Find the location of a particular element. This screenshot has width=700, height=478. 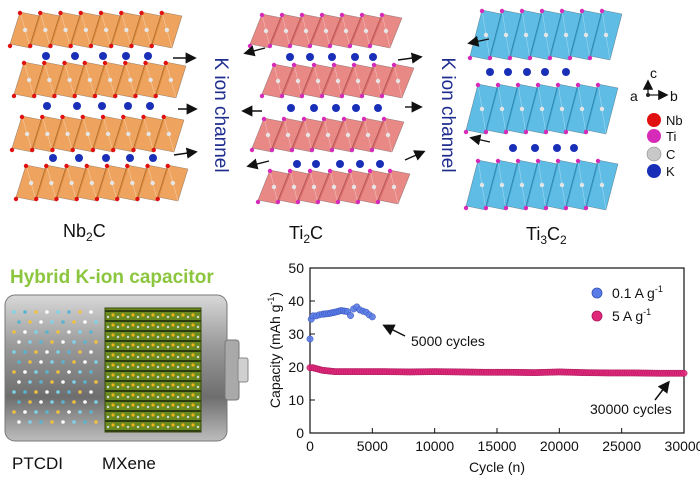

y-axis-ticks: 0 10 20 30 40 50 is located at coordinates (301, 350).